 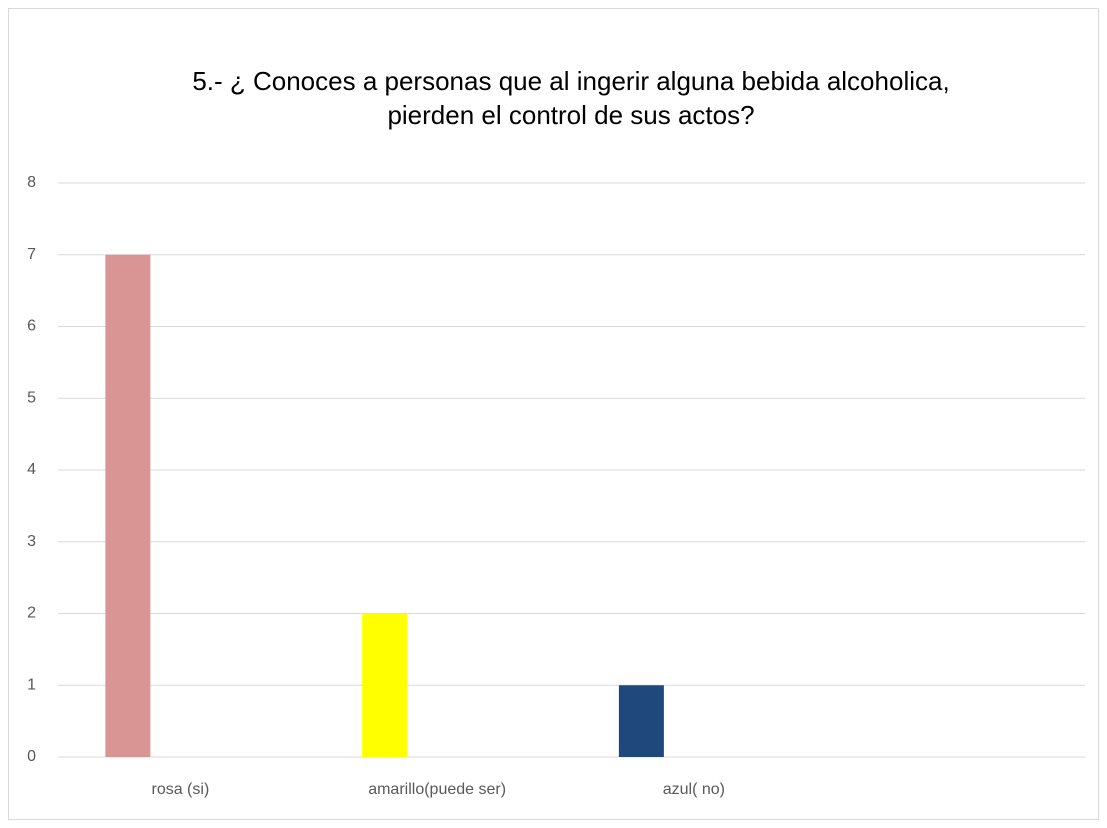 What do you see at coordinates (31, 684) in the screenshot?
I see `y-tick-label: 1` at bounding box center [31, 684].